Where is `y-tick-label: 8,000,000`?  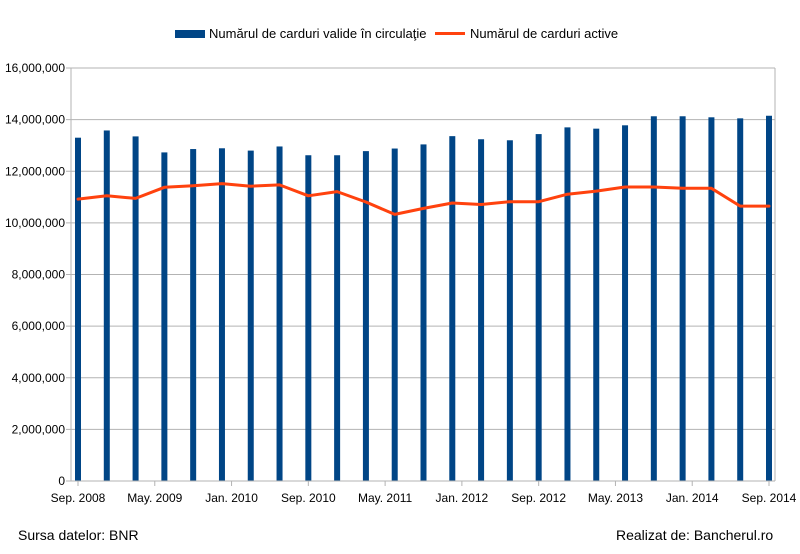 y-tick-label: 8,000,000 is located at coordinates (39, 275).